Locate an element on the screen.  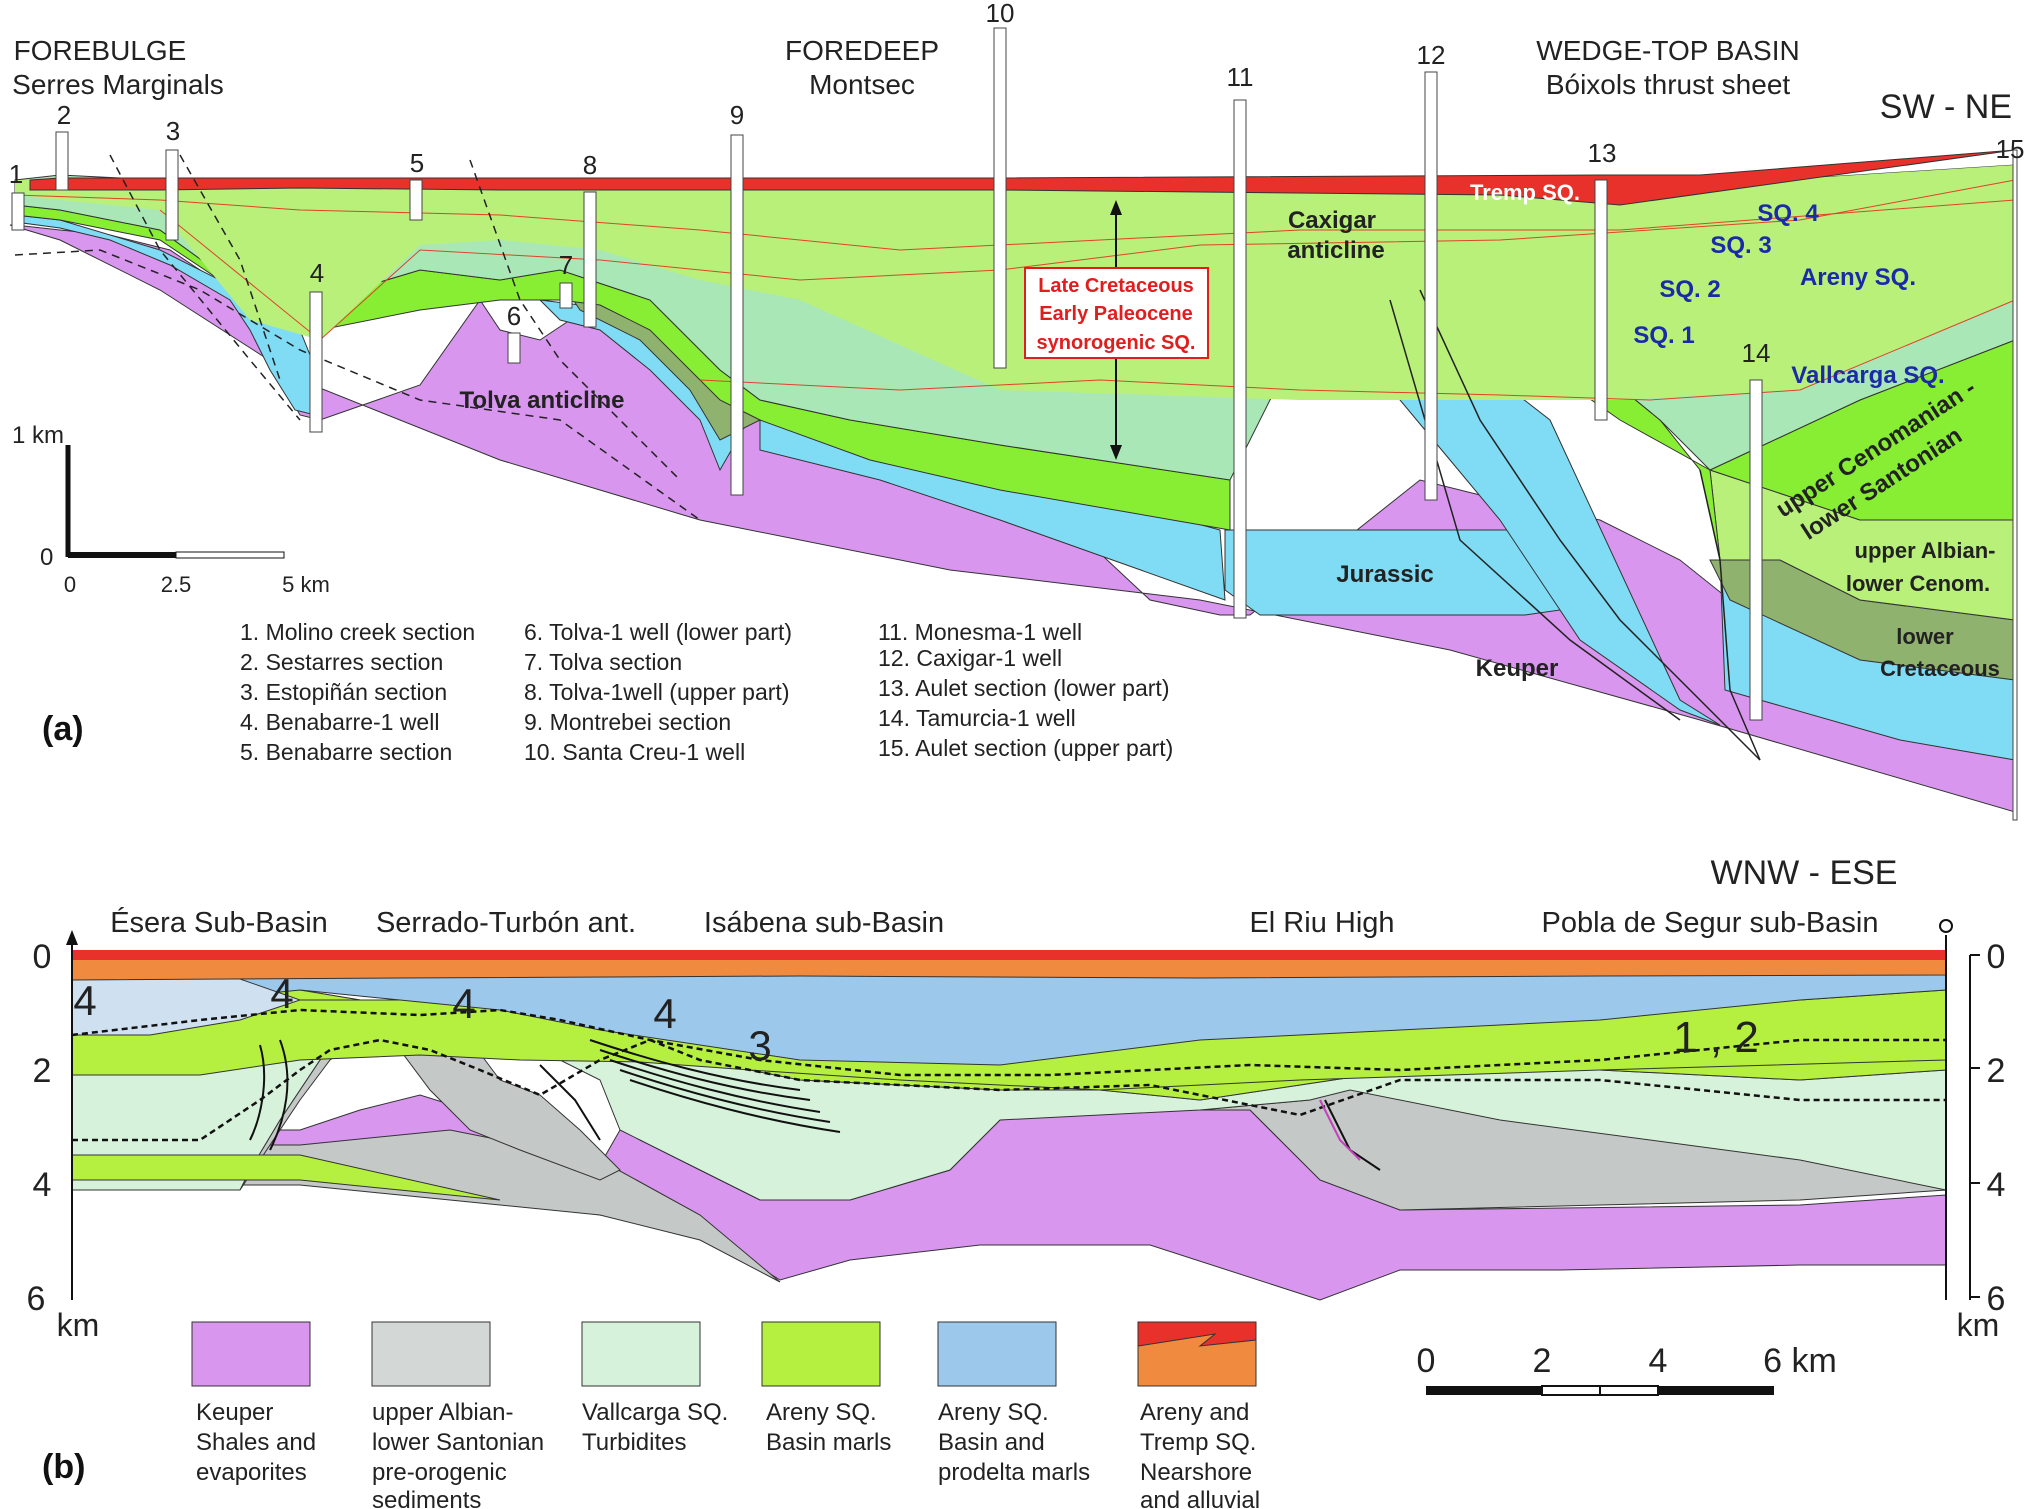
label-late-cret-1: Late Cretaceous is located at coordinates (1116, 286).